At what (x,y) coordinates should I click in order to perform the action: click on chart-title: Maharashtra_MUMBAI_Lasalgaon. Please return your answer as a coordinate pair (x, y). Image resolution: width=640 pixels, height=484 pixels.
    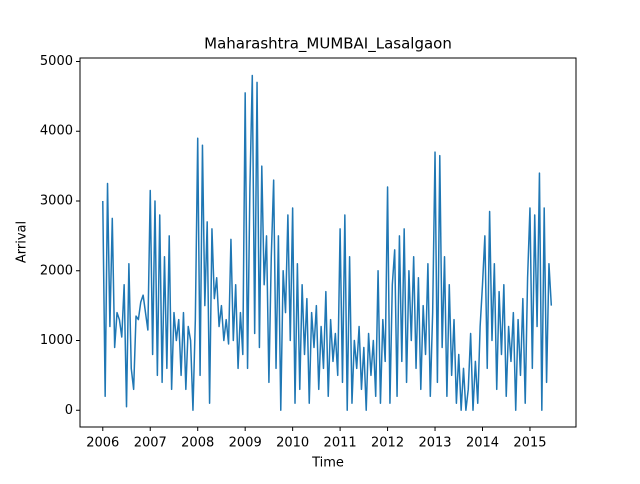
    Looking at the image, I should click on (328, 44).